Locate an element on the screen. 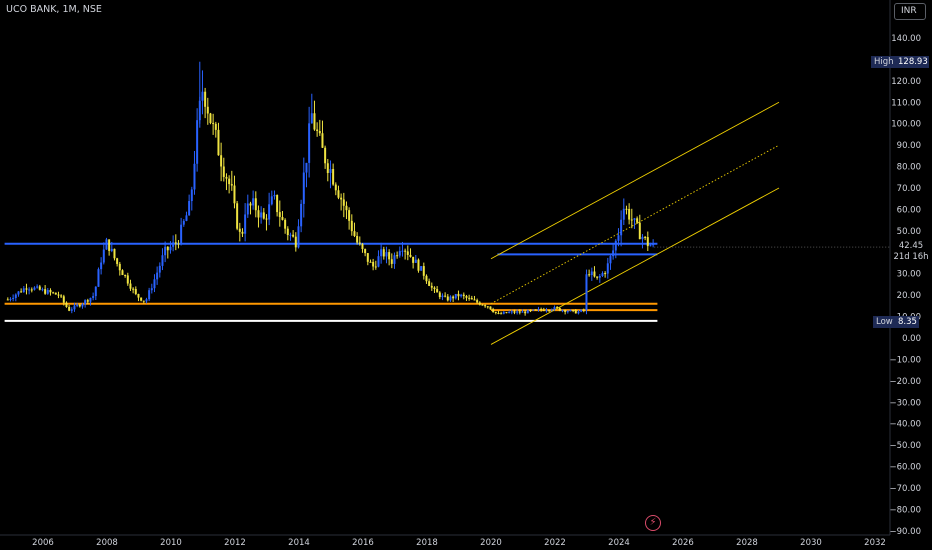 The height and width of the screenshot is (550, 932). x-tick-label: 2032 is located at coordinates (875, 543).